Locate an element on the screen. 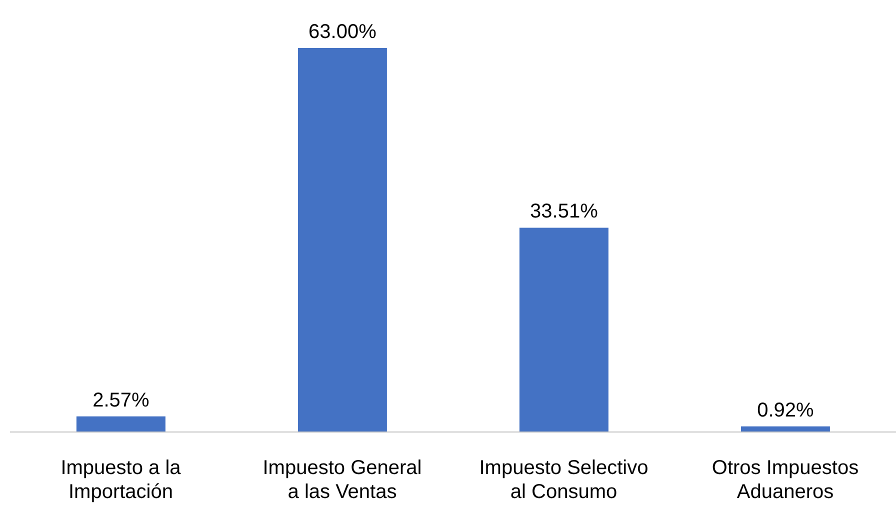  x-tick-label: Impuesto General a las Ventas is located at coordinates (342, 480).